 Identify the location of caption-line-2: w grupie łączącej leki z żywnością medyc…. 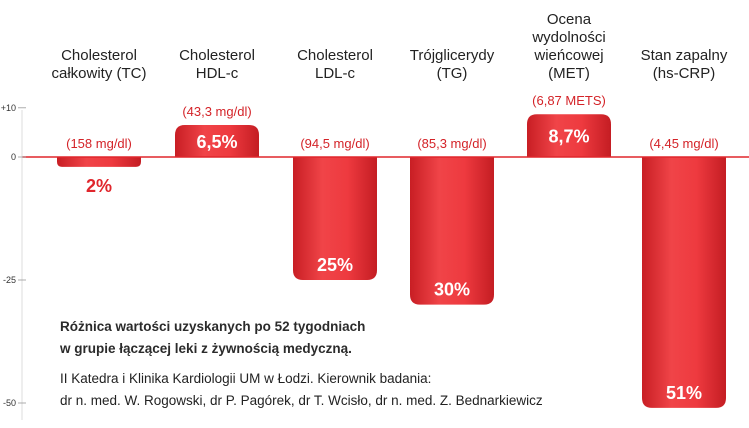
(206, 348).